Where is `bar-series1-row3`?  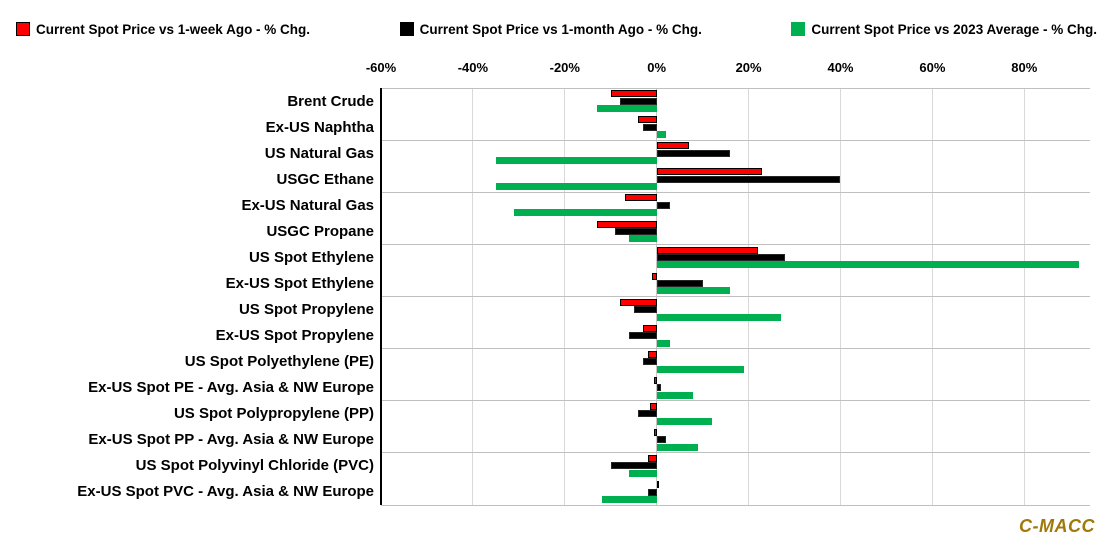 bar-series1-row3 is located at coordinates (748, 179).